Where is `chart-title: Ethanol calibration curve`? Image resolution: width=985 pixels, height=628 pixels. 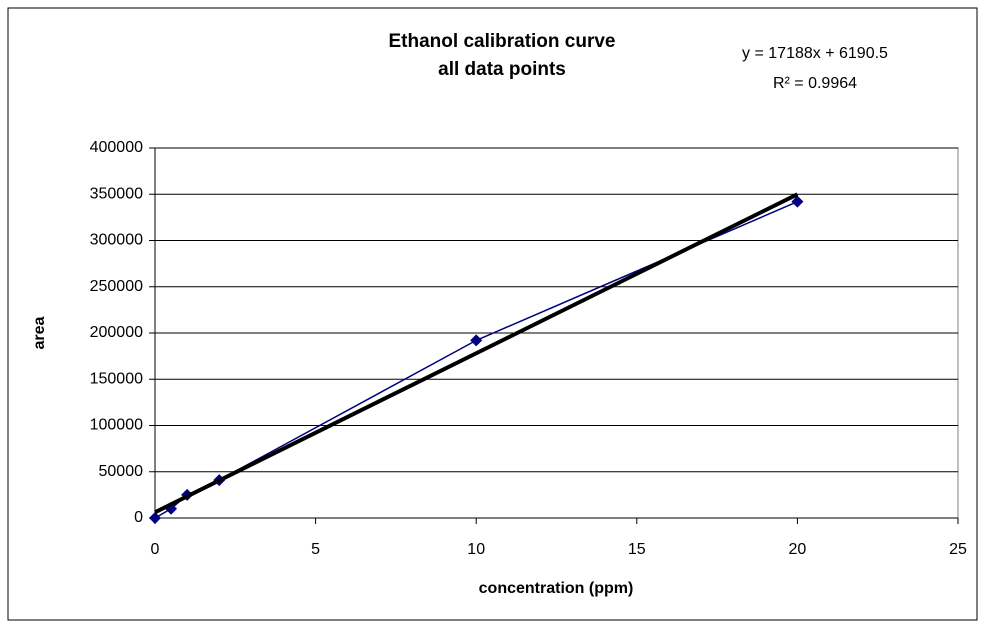
chart-title: Ethanol calibration curve is located at coordinates (502, 41).